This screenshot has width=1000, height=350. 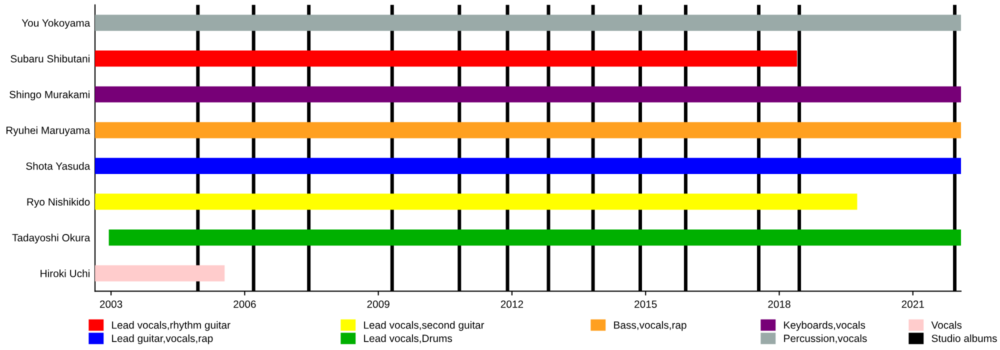 What do you see at coordinates (65, 274) in the screenshot?
I see `y-tick-label: Hiroki Uchi` at bounding box center [65, 274].